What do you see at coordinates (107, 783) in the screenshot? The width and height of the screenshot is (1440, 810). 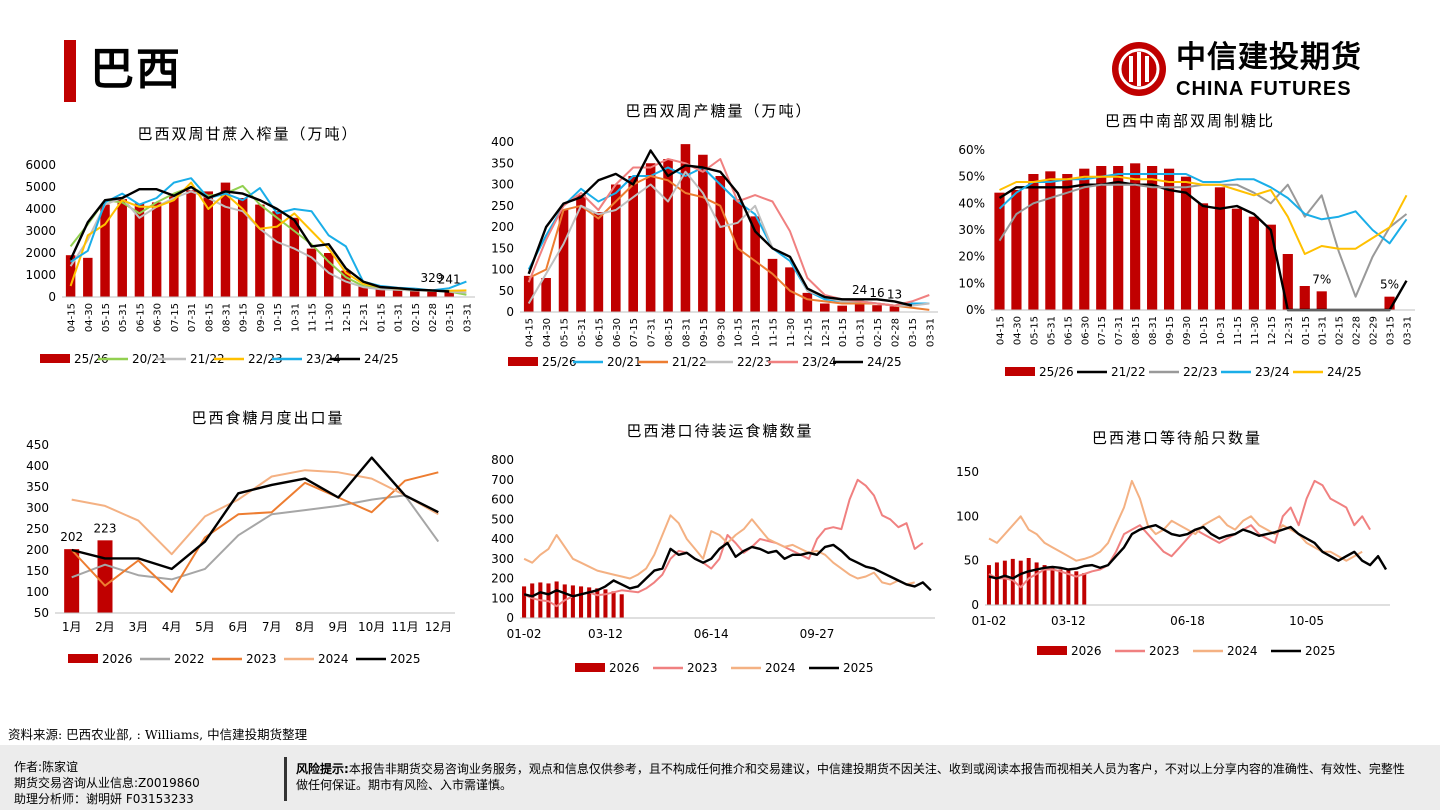 I see `author-license: 期货交易咨询从业信息:Z0019860` at bounding box center [107, 783].